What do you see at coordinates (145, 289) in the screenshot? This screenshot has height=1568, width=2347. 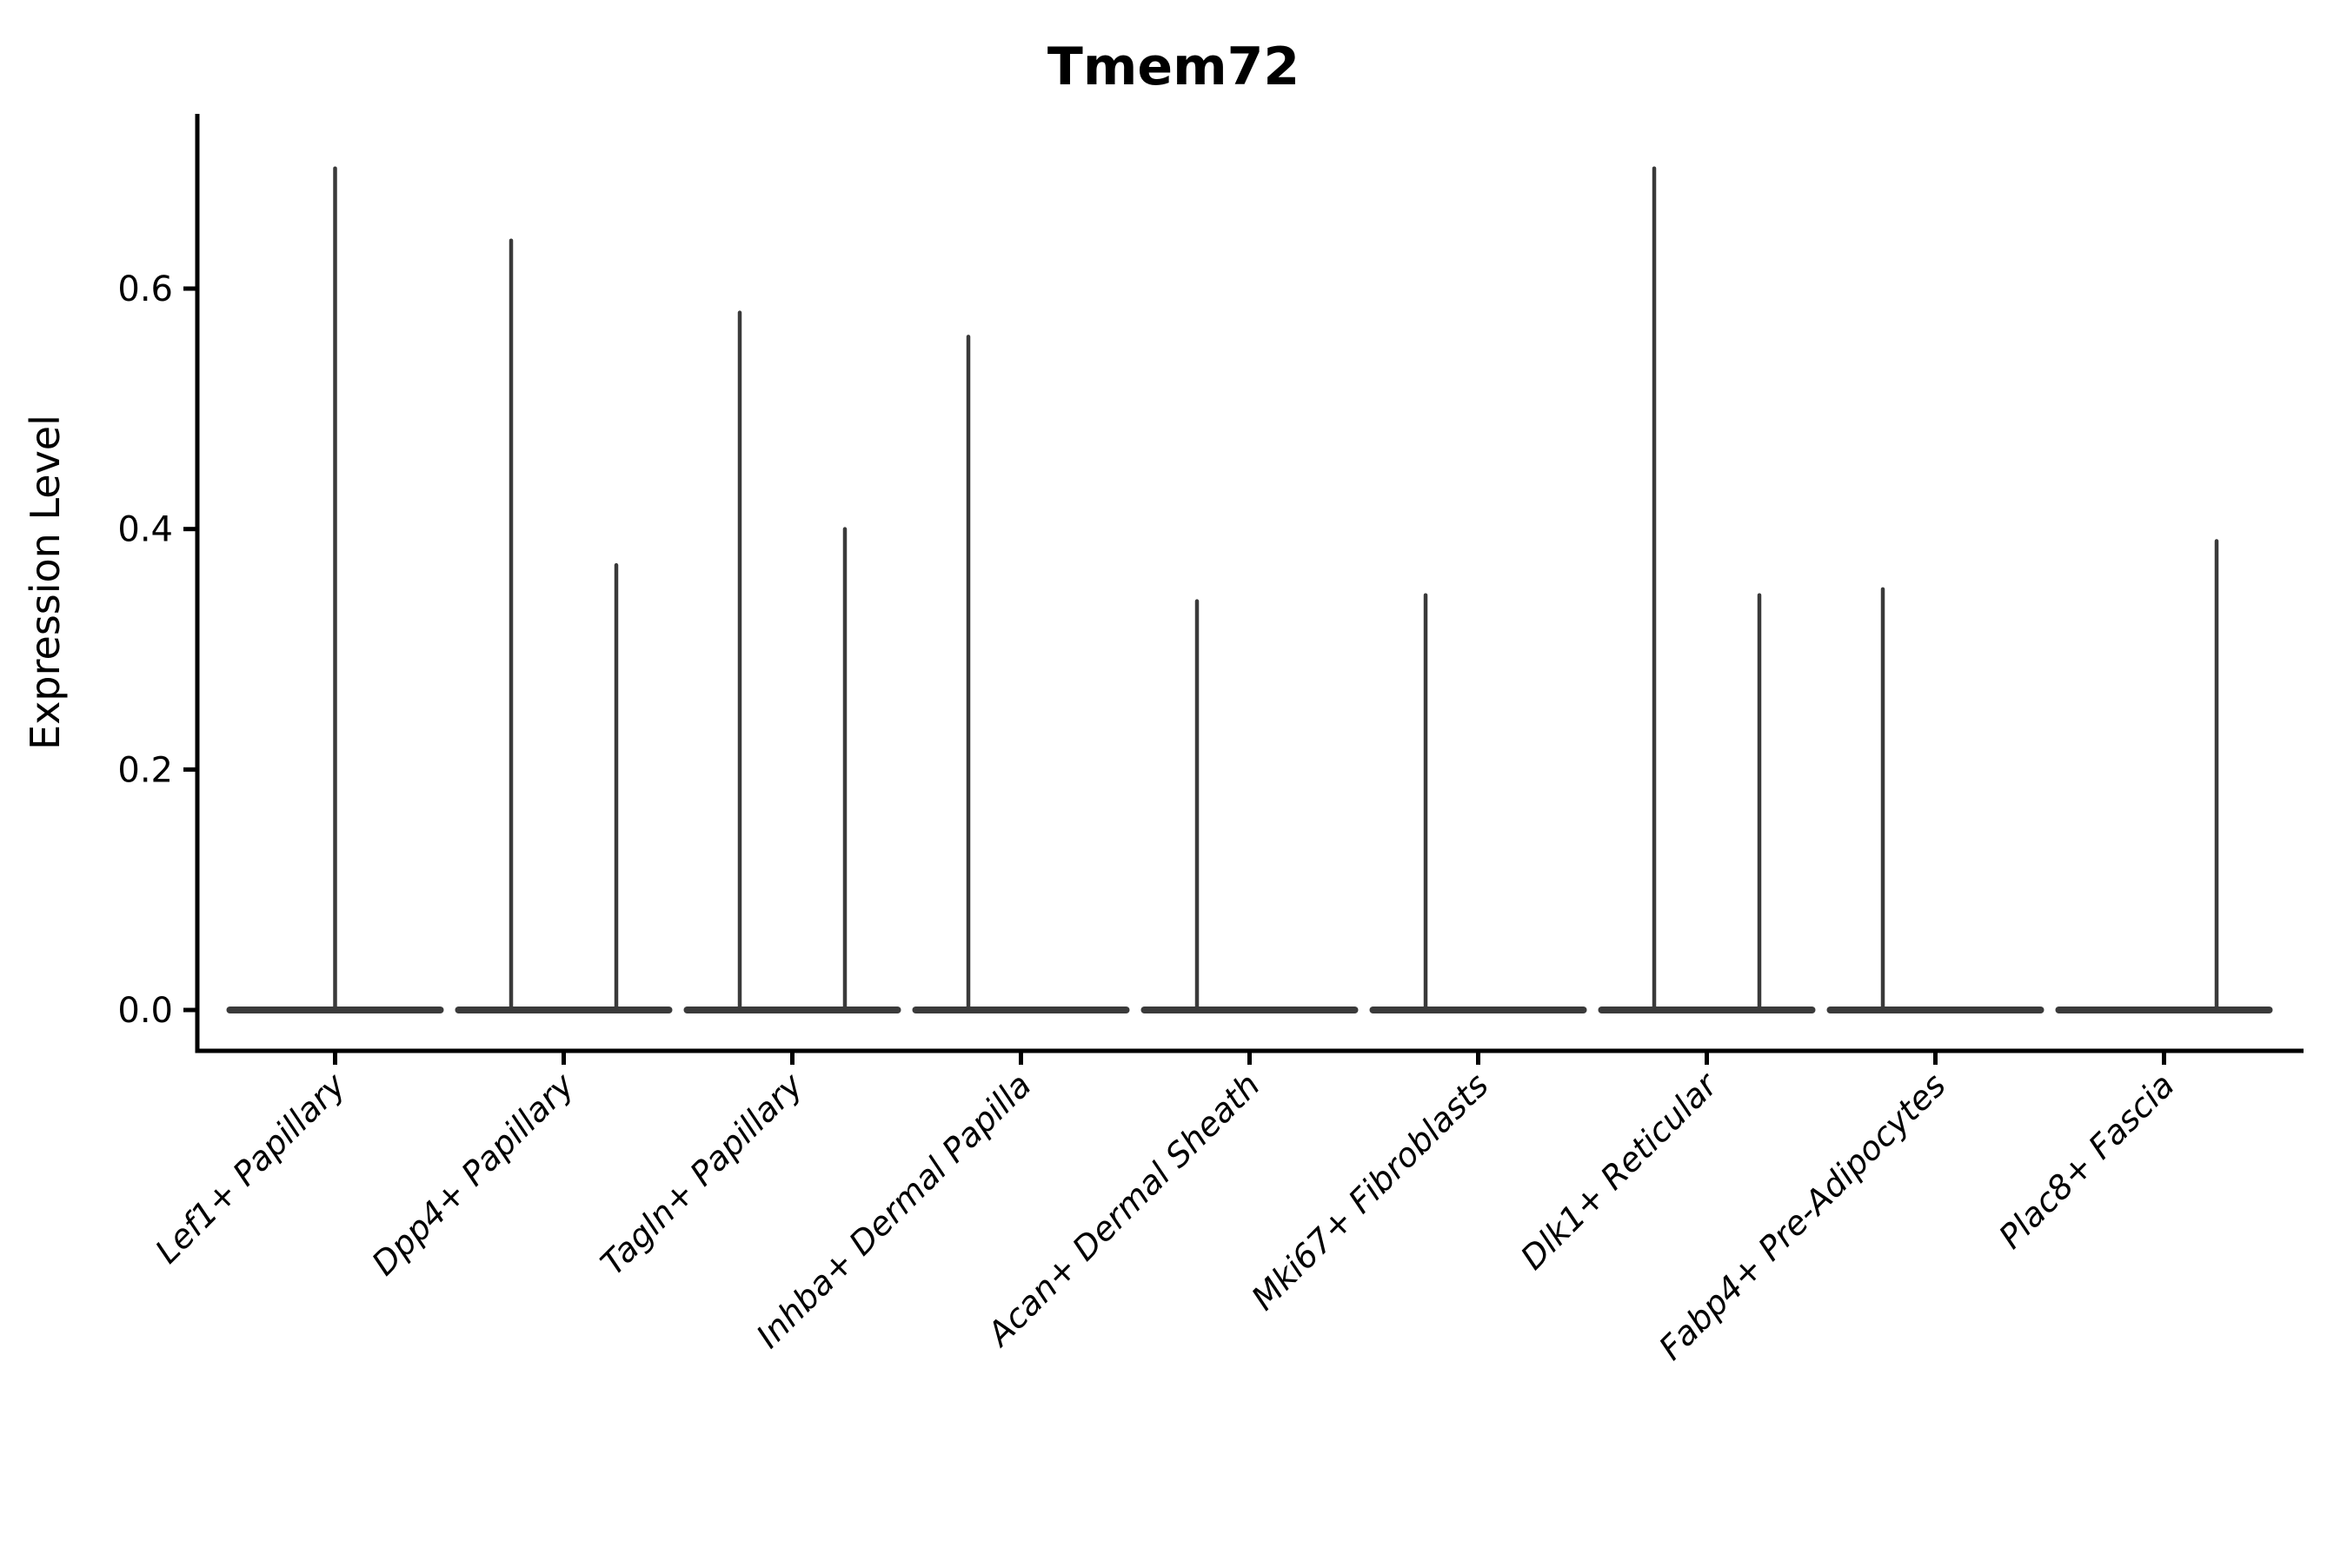 I see `y-tick-label: 0.6` at bounding box center [145, 289].